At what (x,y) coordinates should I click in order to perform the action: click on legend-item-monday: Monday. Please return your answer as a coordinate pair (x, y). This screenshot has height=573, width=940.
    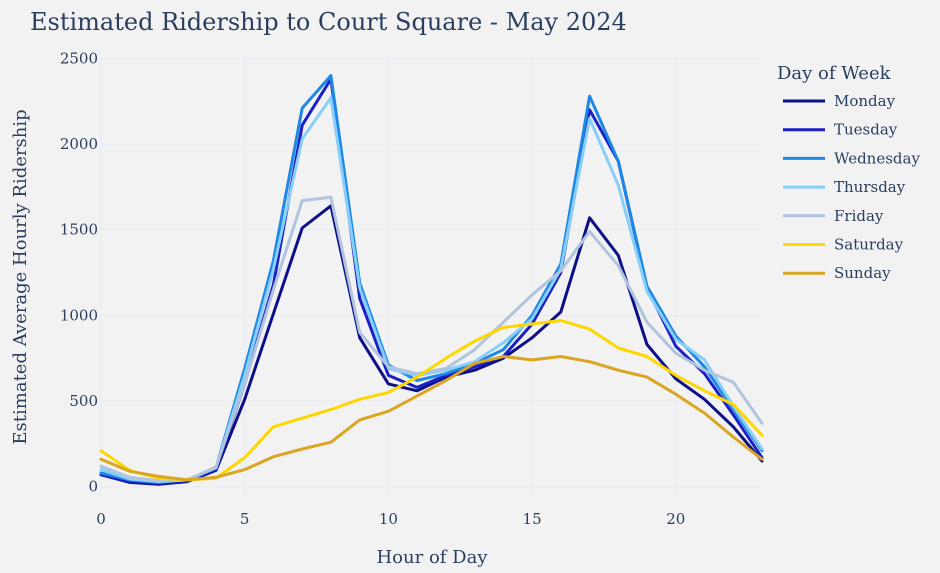
    Looking at the image, I should click on (839, 101).